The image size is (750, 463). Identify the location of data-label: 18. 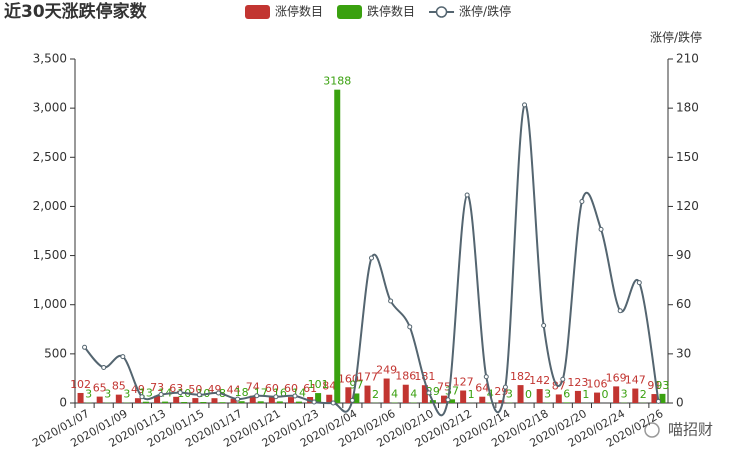
(242, 392).